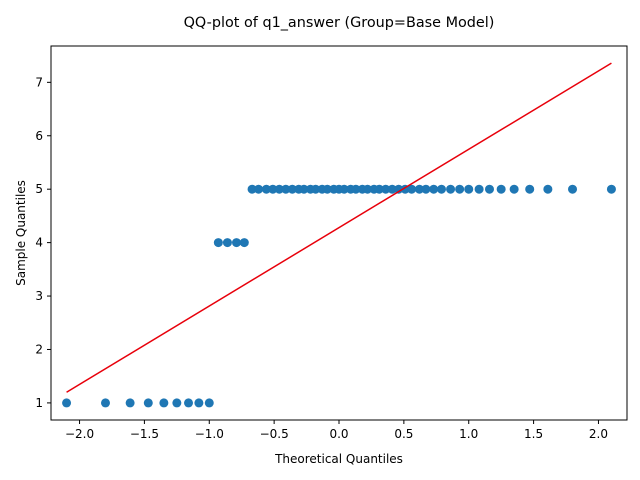 Image resolution: width=640 pixels, height=480 pixels. Describe the element at coordinates (274, 434) in the screenshot. I see `x-tick-label: −0.5` at that location.